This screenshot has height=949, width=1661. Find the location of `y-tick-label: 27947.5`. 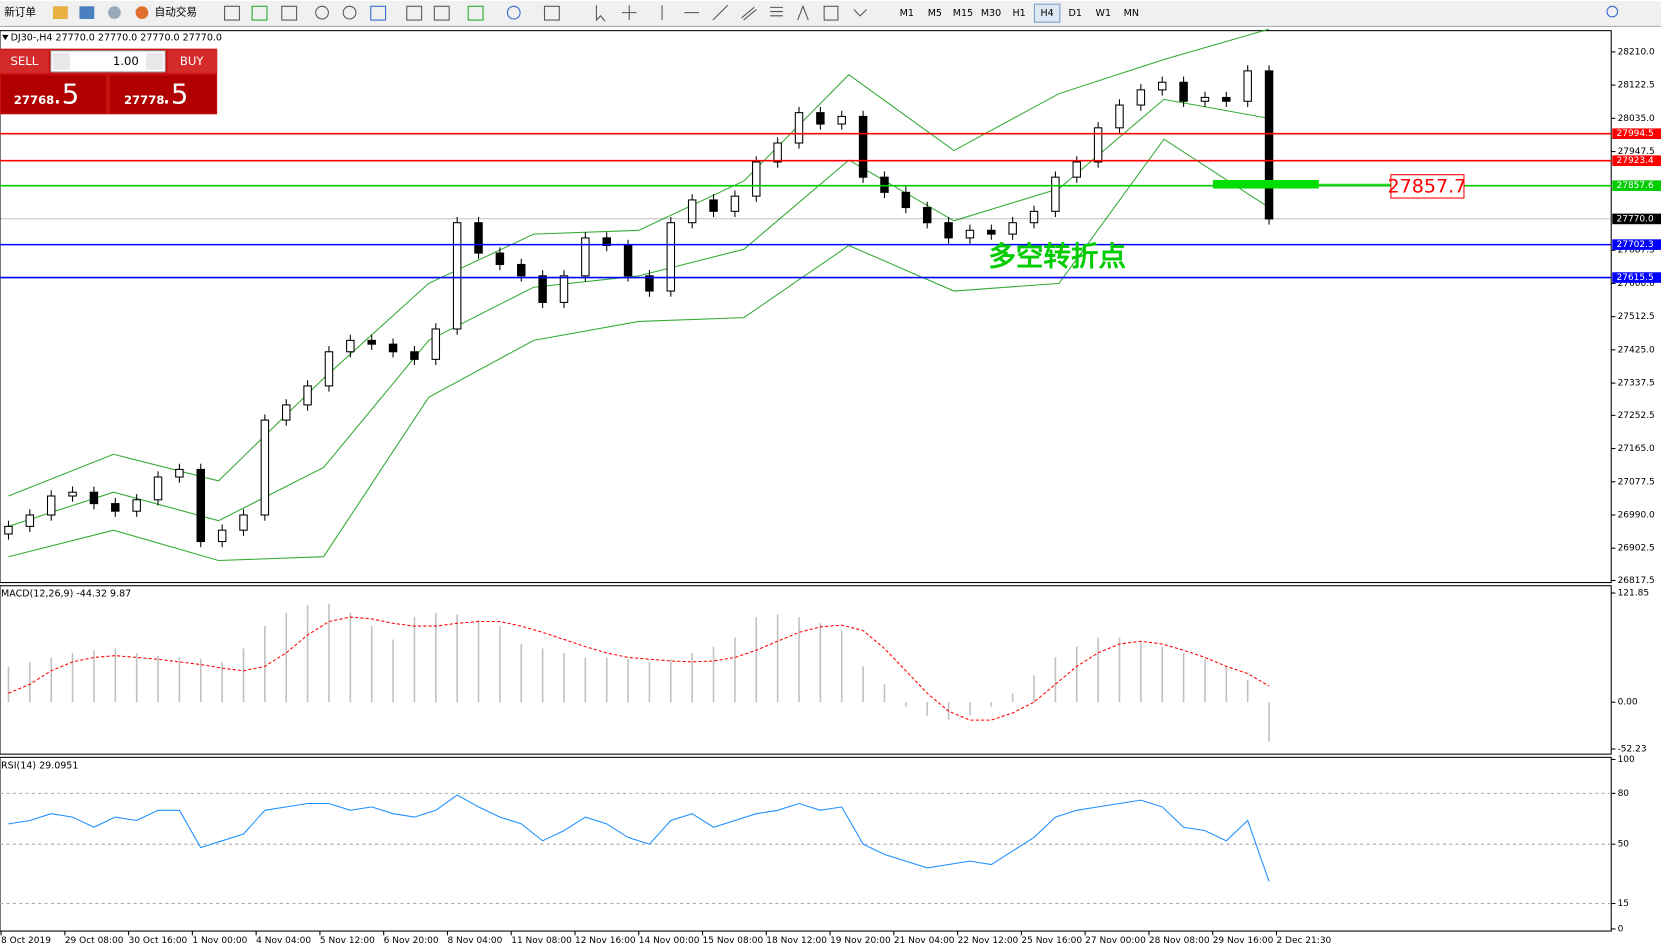

y-tick-label: 27947.5 is located at coordinates (1636, 152).